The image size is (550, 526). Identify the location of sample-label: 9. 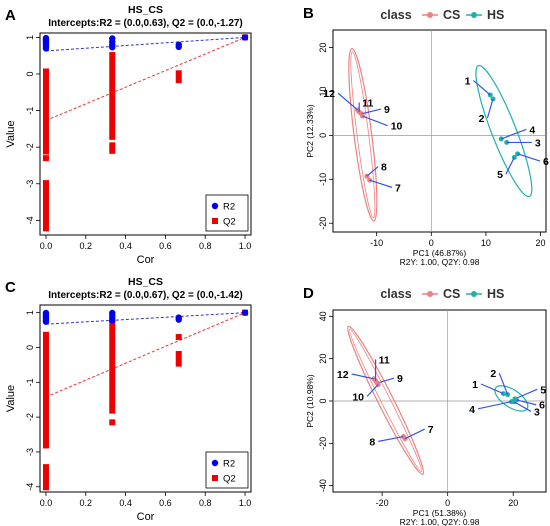
(387, 110).